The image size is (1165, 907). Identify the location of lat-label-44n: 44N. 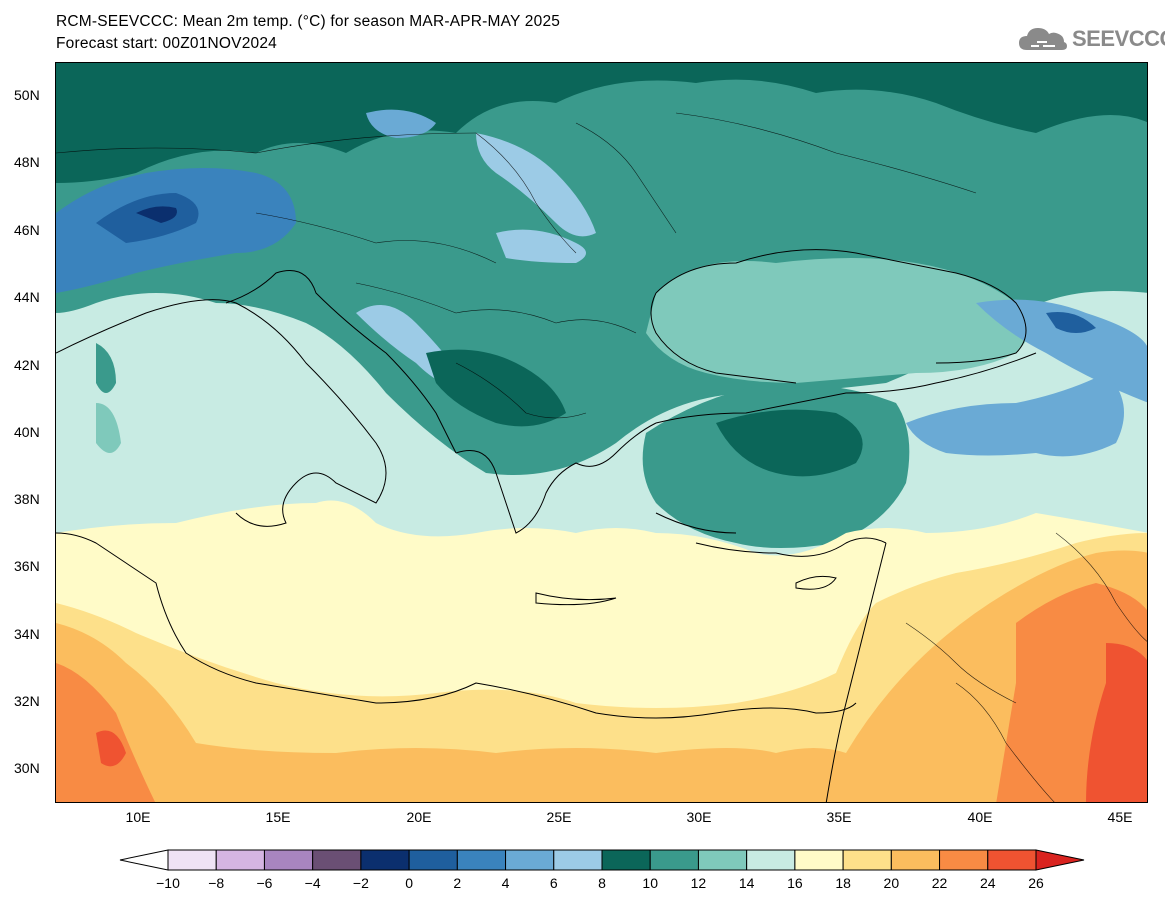
(27, 297).